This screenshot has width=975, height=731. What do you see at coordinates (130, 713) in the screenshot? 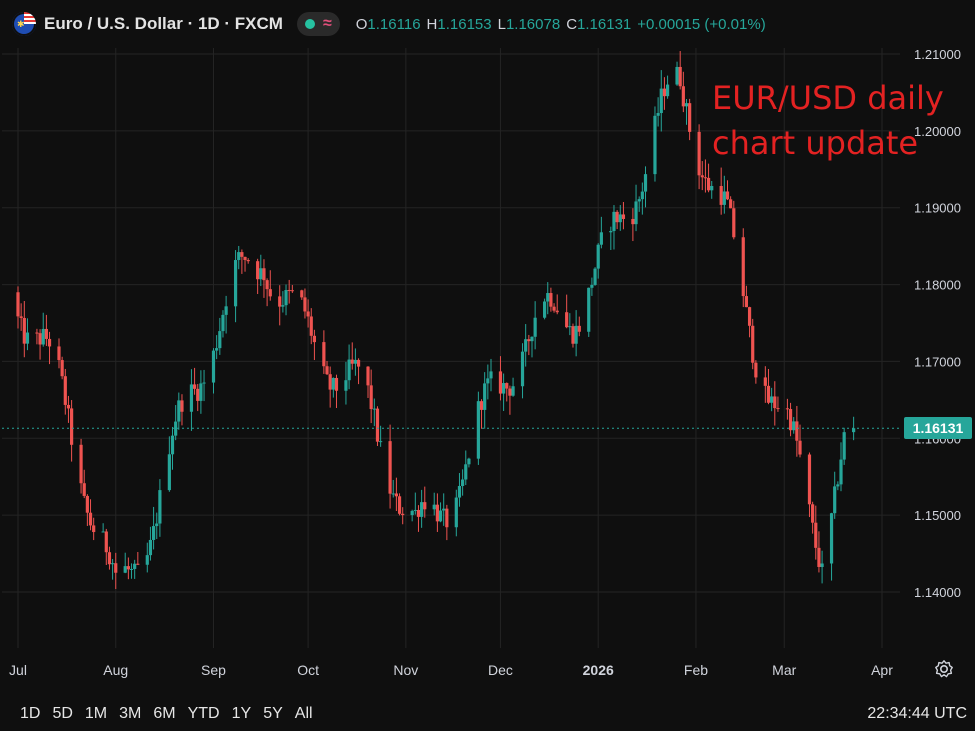
I see `tf-3m: 3M` at bounding box center [130, 713].